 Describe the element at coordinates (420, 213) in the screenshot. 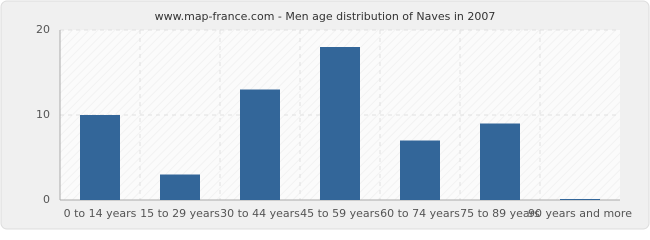

I see `x-tick-label: 60 to 74 years` at that location.